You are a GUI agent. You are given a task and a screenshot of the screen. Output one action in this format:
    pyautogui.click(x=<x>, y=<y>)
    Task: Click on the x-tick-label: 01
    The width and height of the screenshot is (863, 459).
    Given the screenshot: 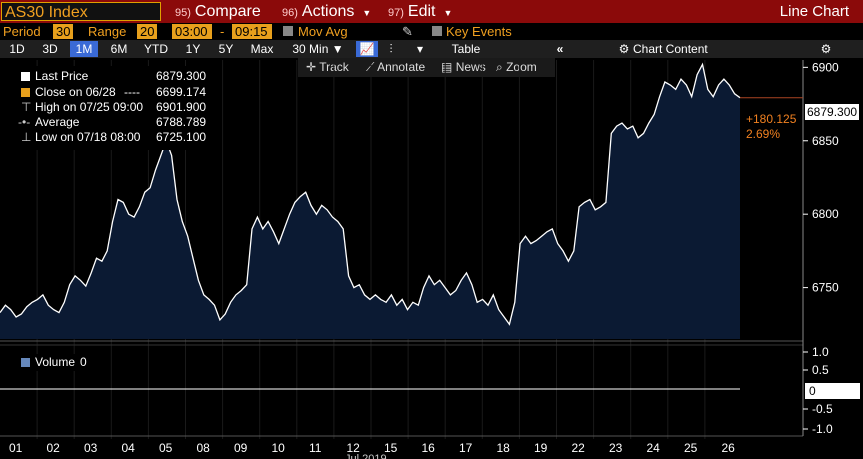 What is the action you would take?
    pyautogui.click(x=16, y=448)
    